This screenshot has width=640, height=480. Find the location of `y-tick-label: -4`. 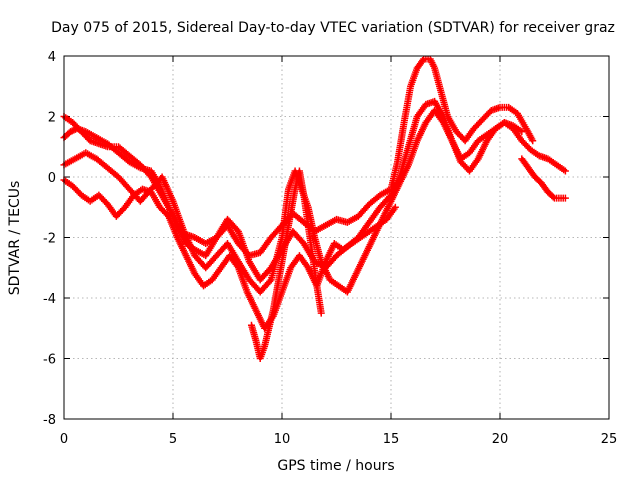

y-tick-label: -4 is located at coordinates (49, 299).